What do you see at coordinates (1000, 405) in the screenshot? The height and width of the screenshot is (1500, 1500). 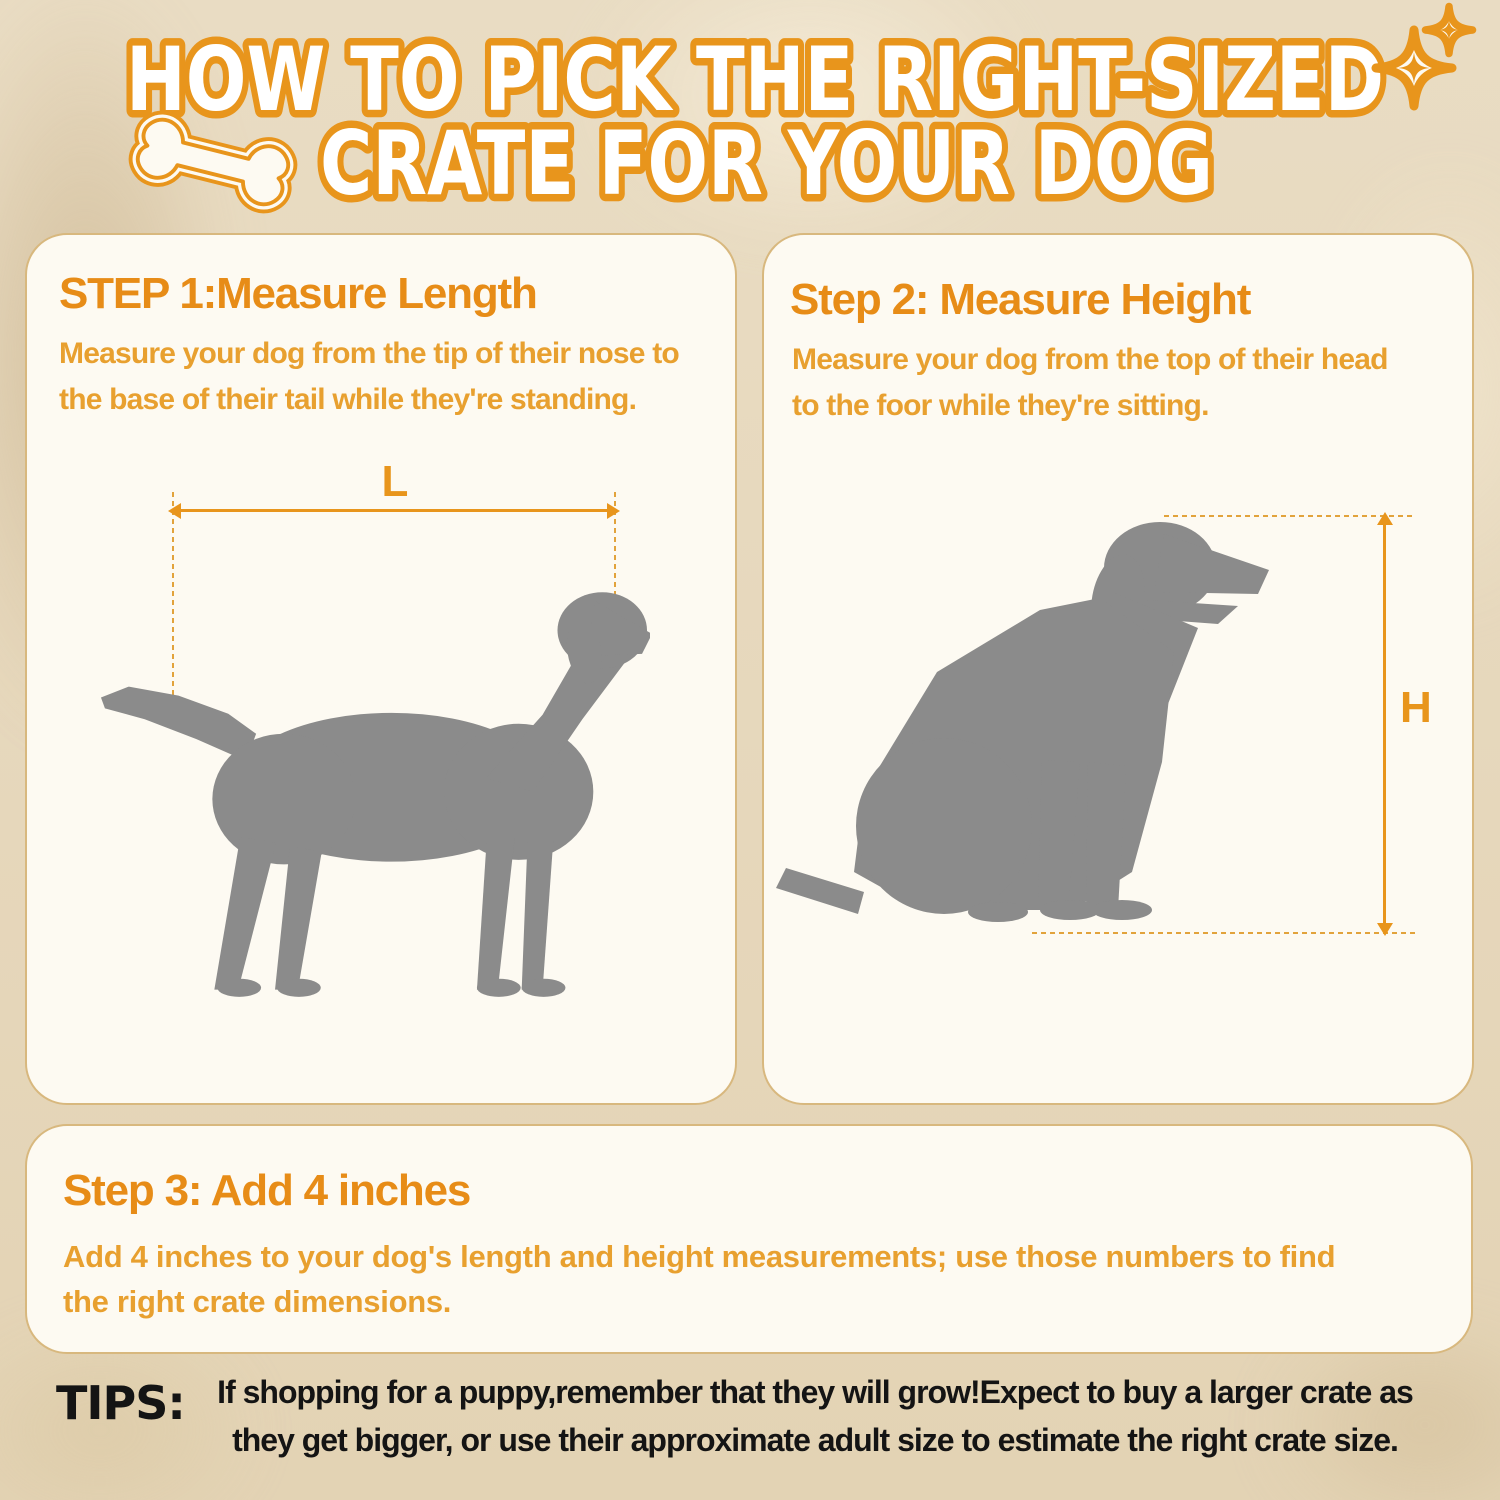 I see `step2-body-line: to the foor while they're sitting.` at bounding box center [1000, 405].